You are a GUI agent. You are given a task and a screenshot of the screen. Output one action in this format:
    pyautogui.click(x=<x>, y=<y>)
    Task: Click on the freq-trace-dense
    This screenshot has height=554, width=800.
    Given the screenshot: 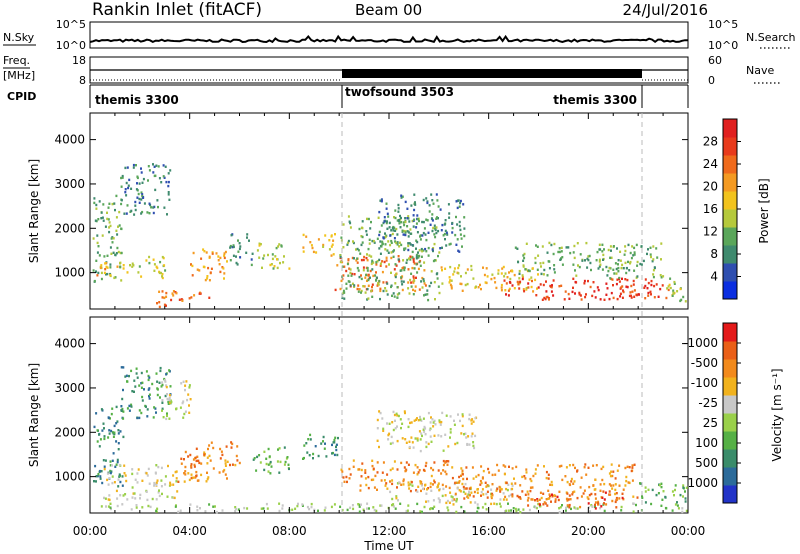 What is the action you would take?
    pyautogui.click(x=492, y=73)
    